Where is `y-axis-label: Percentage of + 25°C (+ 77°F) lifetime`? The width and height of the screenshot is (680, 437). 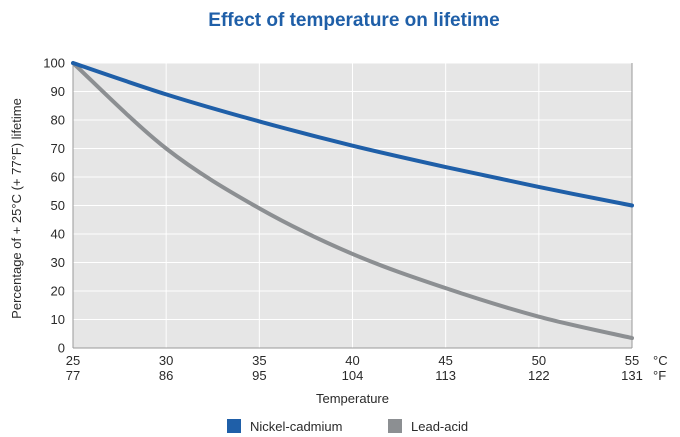 y-axis-label: Percentage of + 25°C (+ 77°F) lifetime is located at coordinates (16, 208).